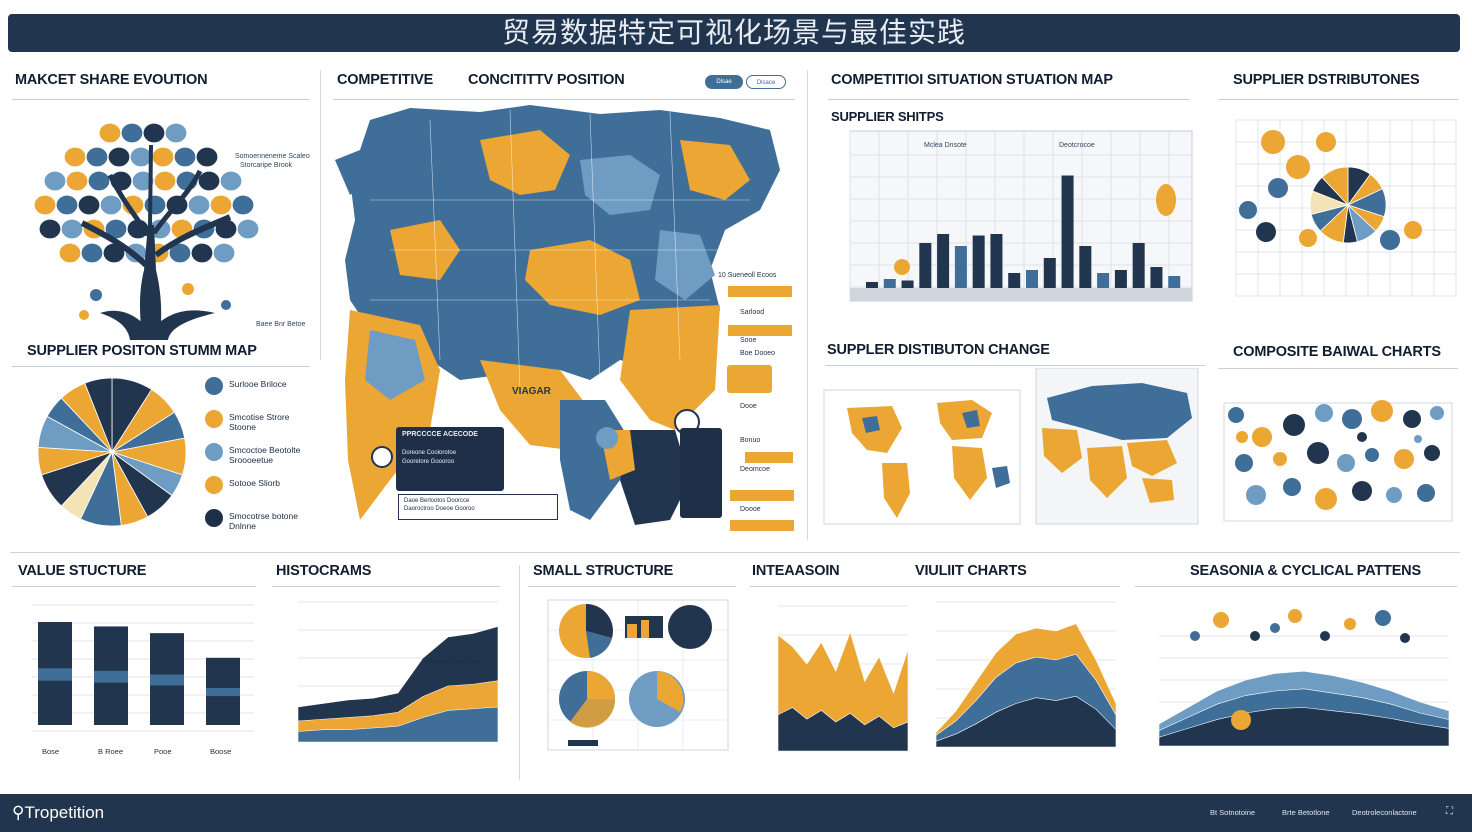 The height and width of the screenshot is (832, 1472). Describe the element at coordinates (750, 440) in the screenshot. I see `competitive-label: Bonuo` at that location.